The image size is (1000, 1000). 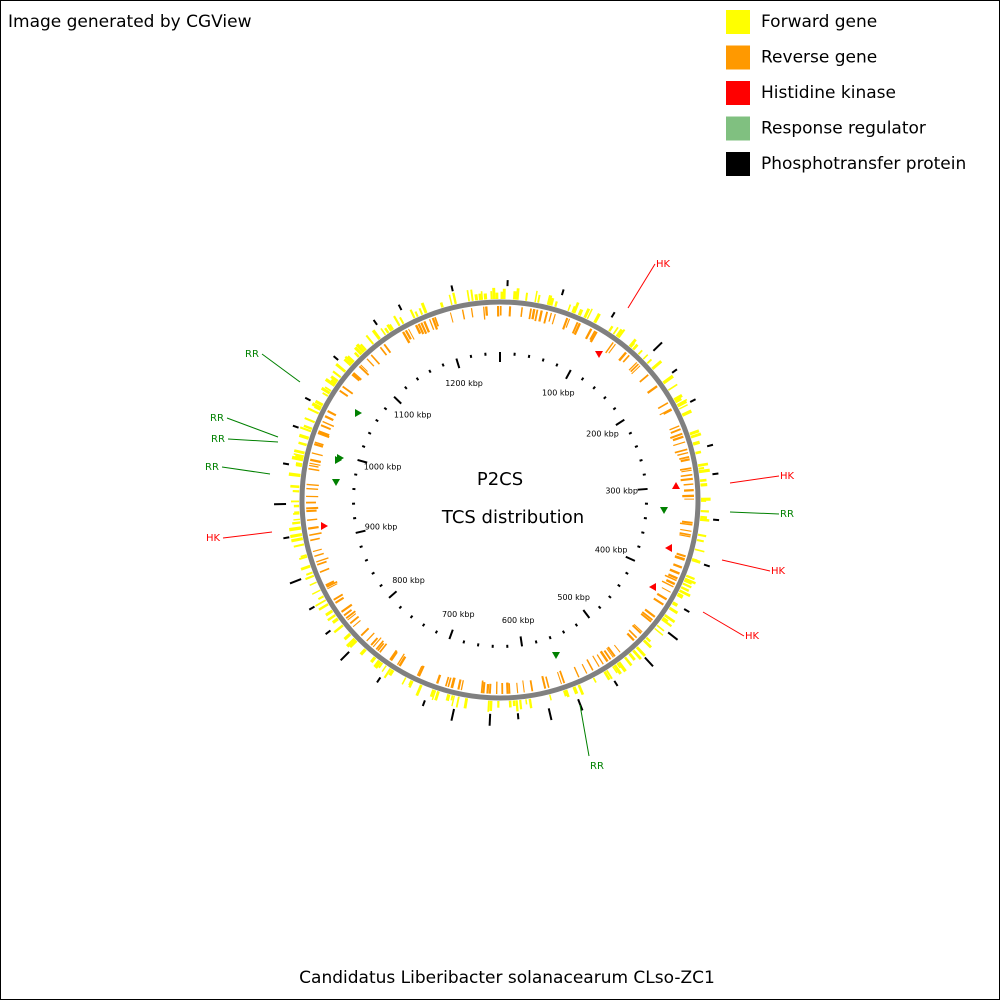 What do you see at coordinates (252, 354) in the screenshot?
I see `annotation-label: RR` at bounding box center [252, 354].